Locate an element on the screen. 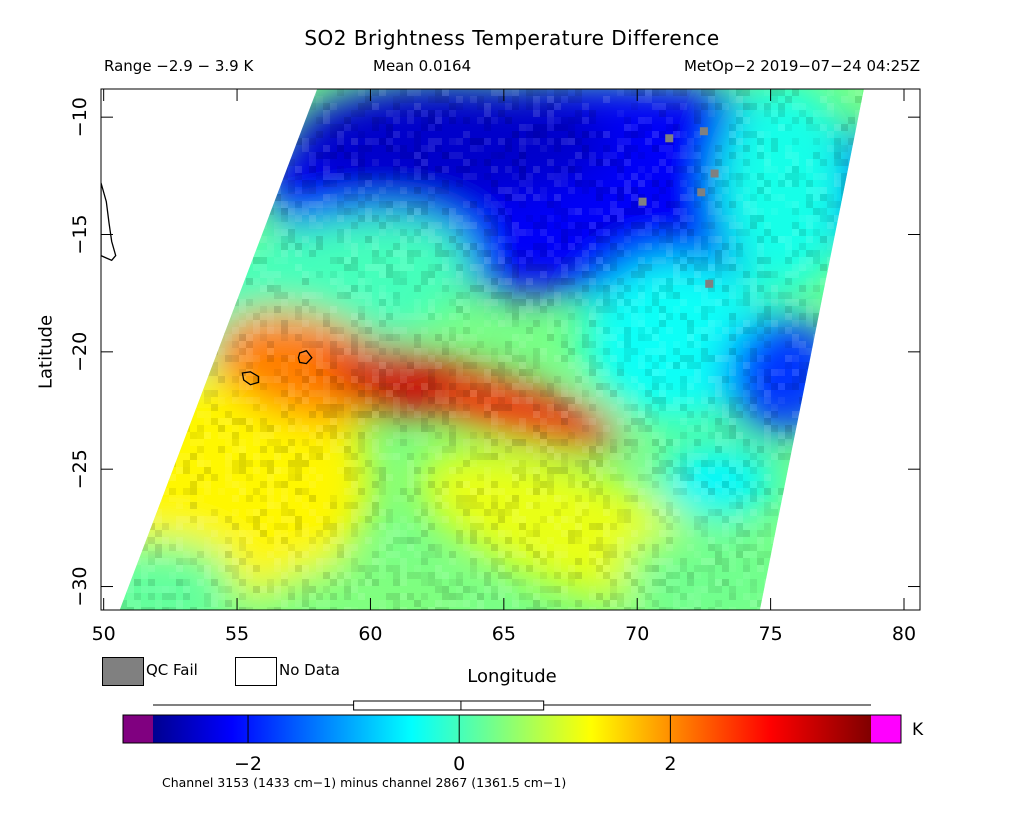 This screenshot has height=813, width=1024. no-data-label: No Data is located at coordinates (309, 670).